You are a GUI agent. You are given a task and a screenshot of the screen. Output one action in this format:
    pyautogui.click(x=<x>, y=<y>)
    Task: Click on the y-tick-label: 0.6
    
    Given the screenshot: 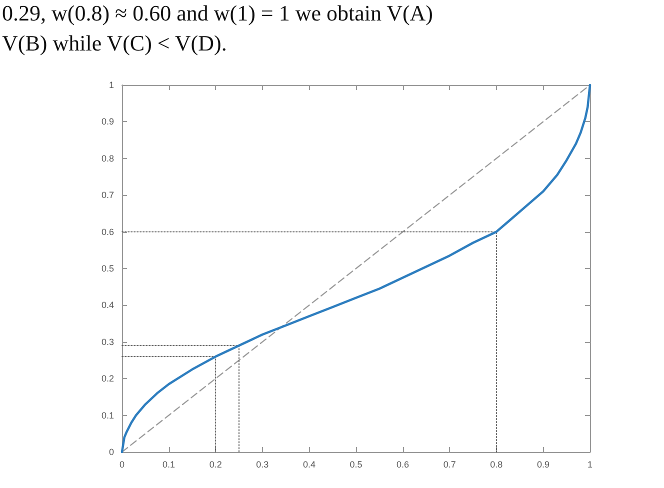 What is the action you would take?
    pyautogui.click(x=107, y=231)
    